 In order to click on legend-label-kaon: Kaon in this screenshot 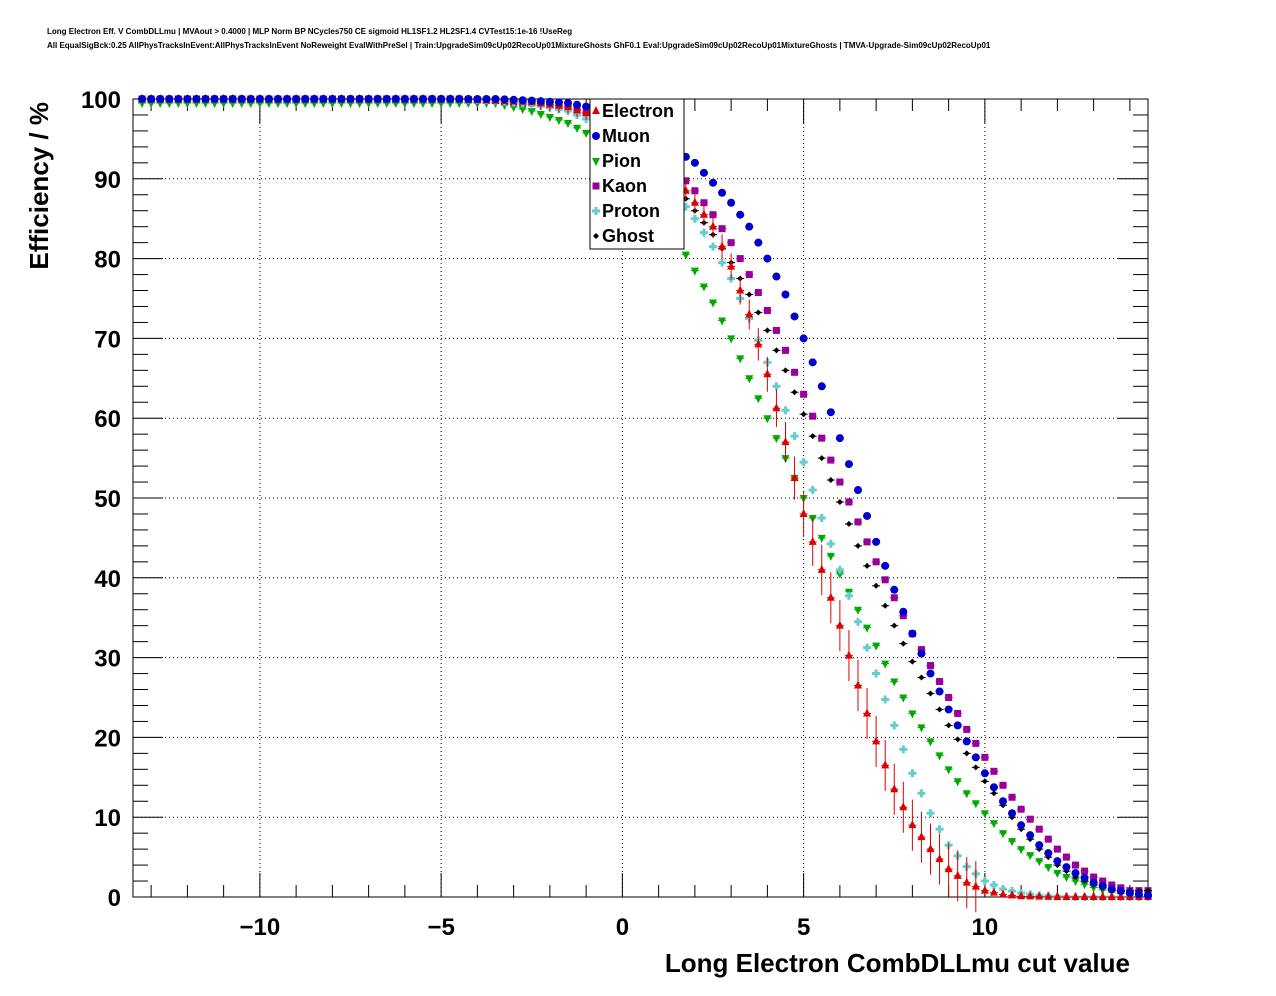, I will do `click(624, 186)`.